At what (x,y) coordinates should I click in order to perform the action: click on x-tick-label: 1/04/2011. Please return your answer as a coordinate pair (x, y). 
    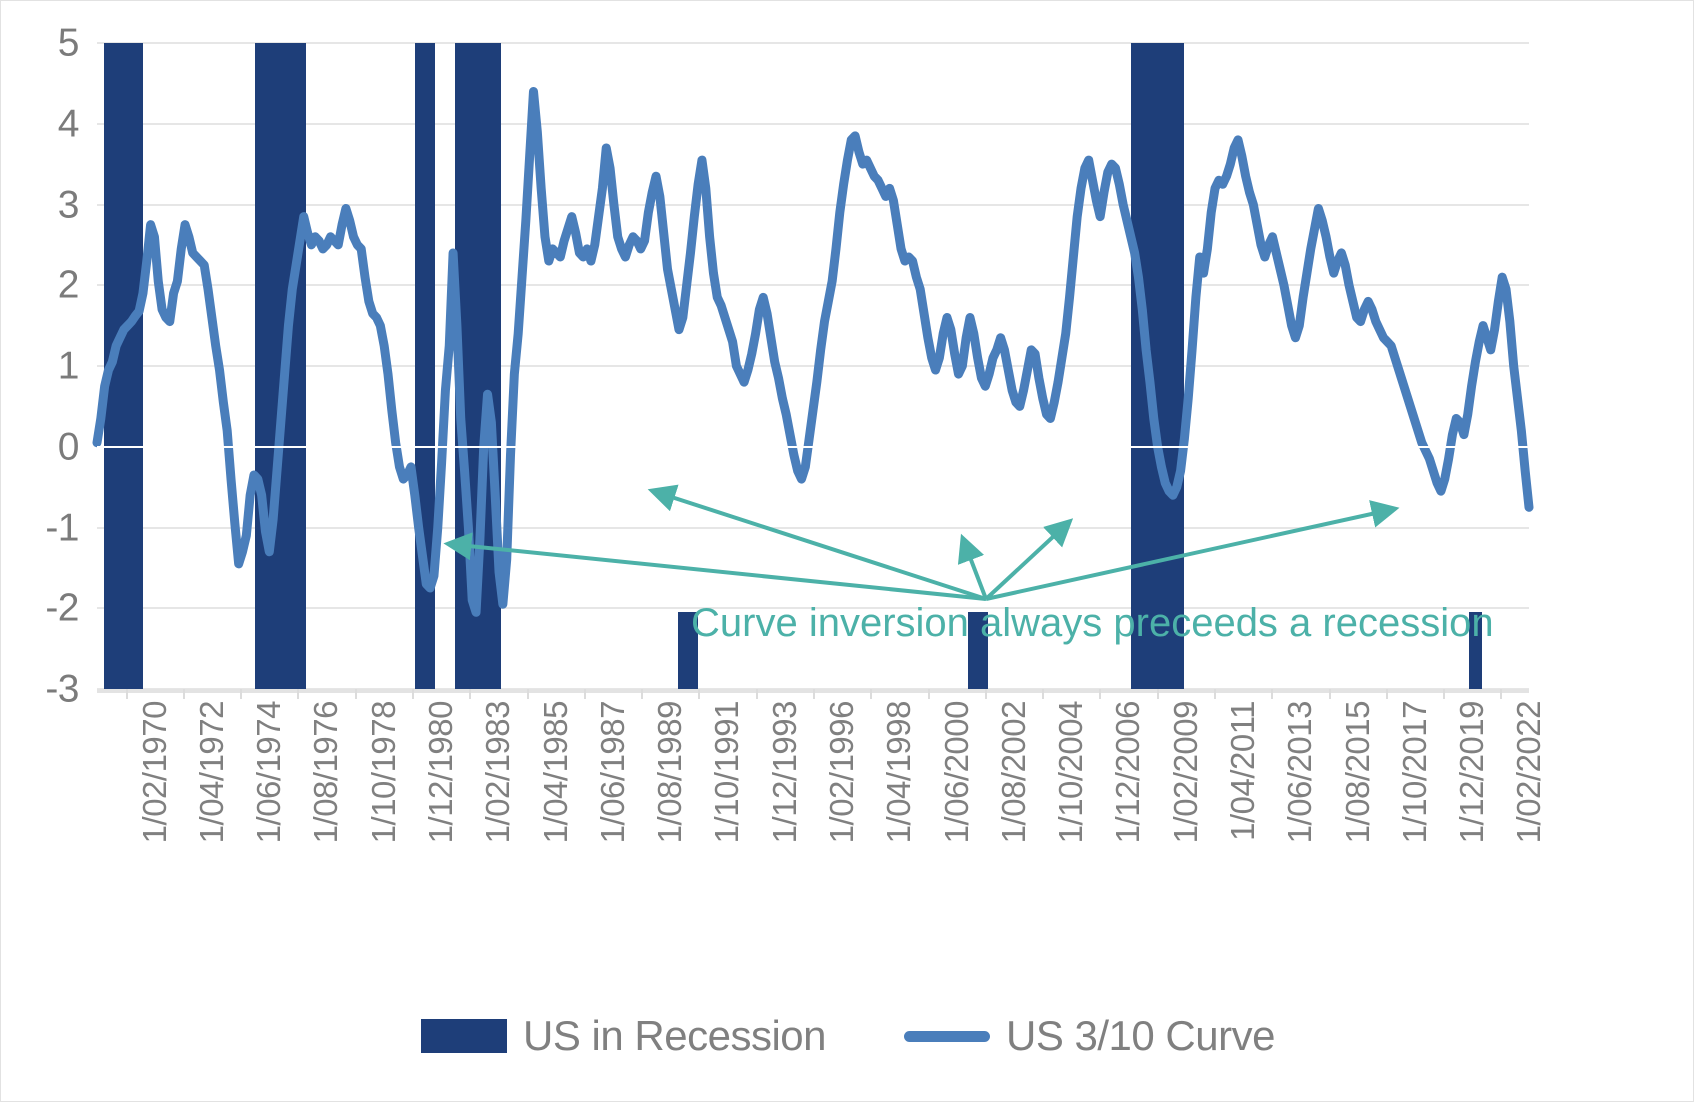
    Looking at the image, I should click on (1242, 771).